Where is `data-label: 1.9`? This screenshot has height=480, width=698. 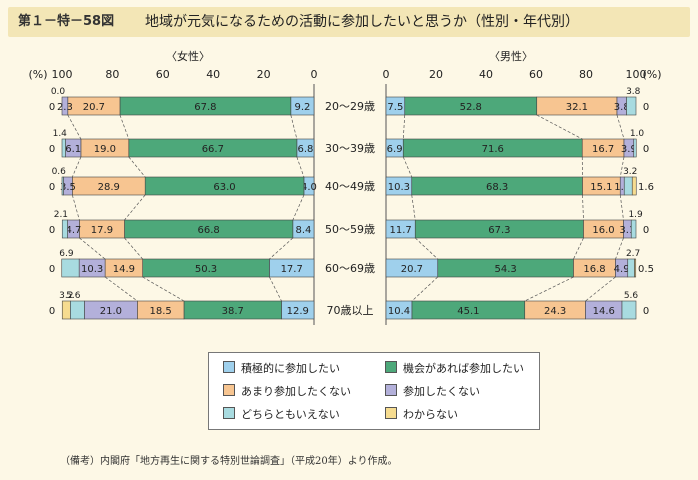 data-label: 1.9 is located at coordinates (635, 215).